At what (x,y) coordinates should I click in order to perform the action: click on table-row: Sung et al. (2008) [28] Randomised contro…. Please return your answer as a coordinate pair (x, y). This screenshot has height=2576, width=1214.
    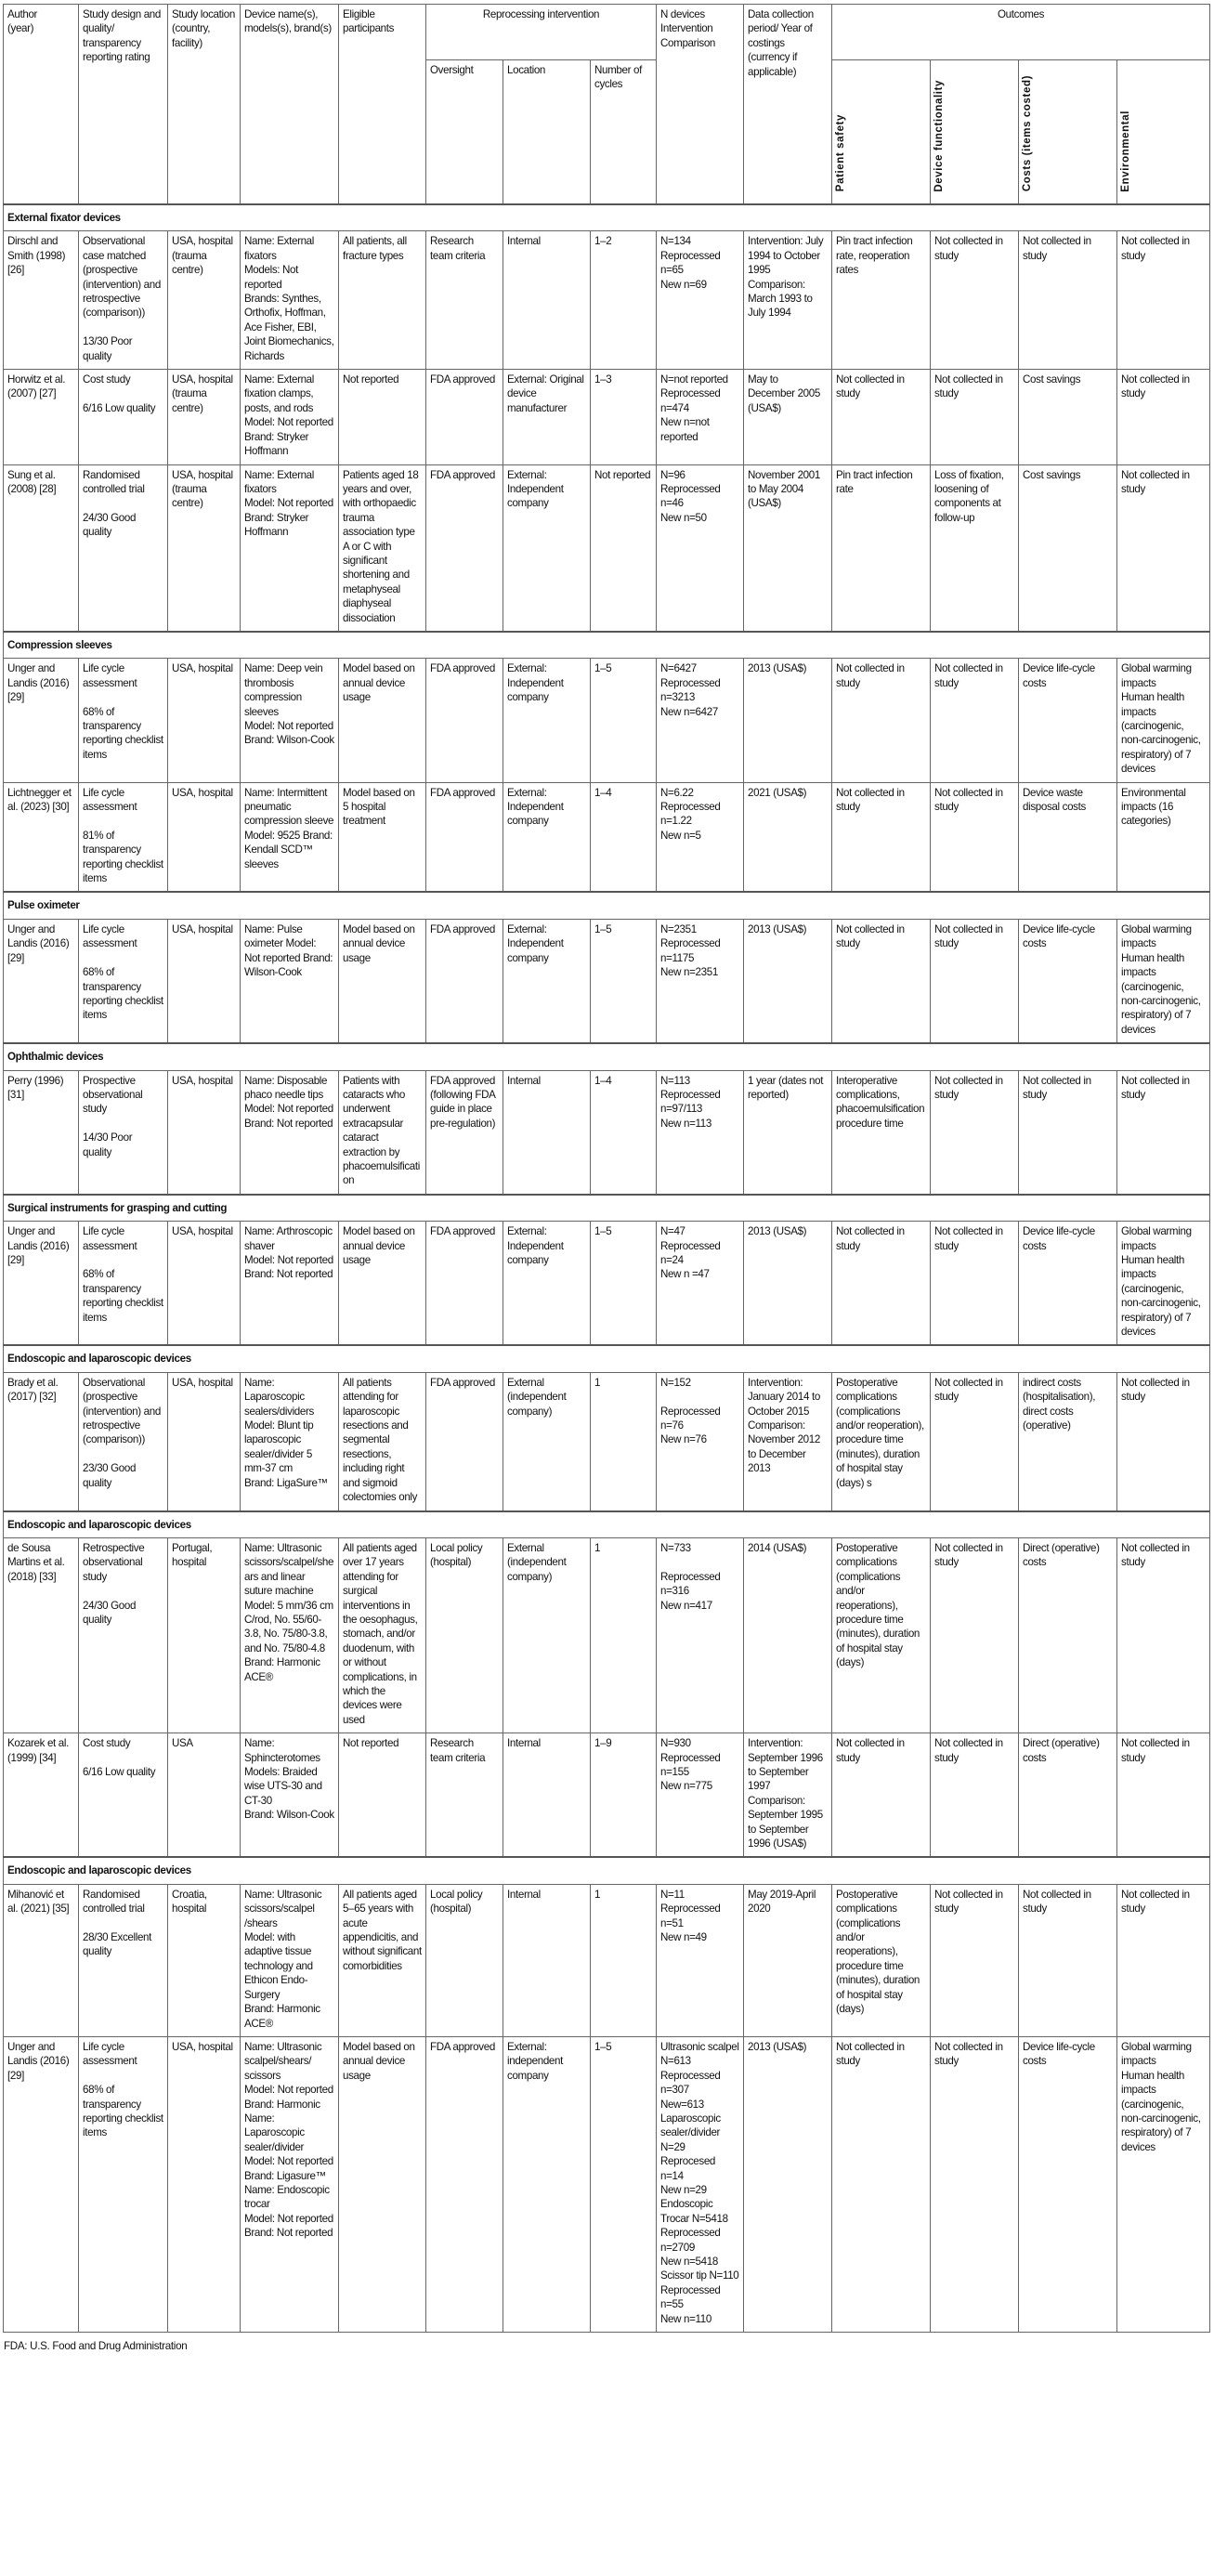
    Looking at the image, I should click on (607, 548).